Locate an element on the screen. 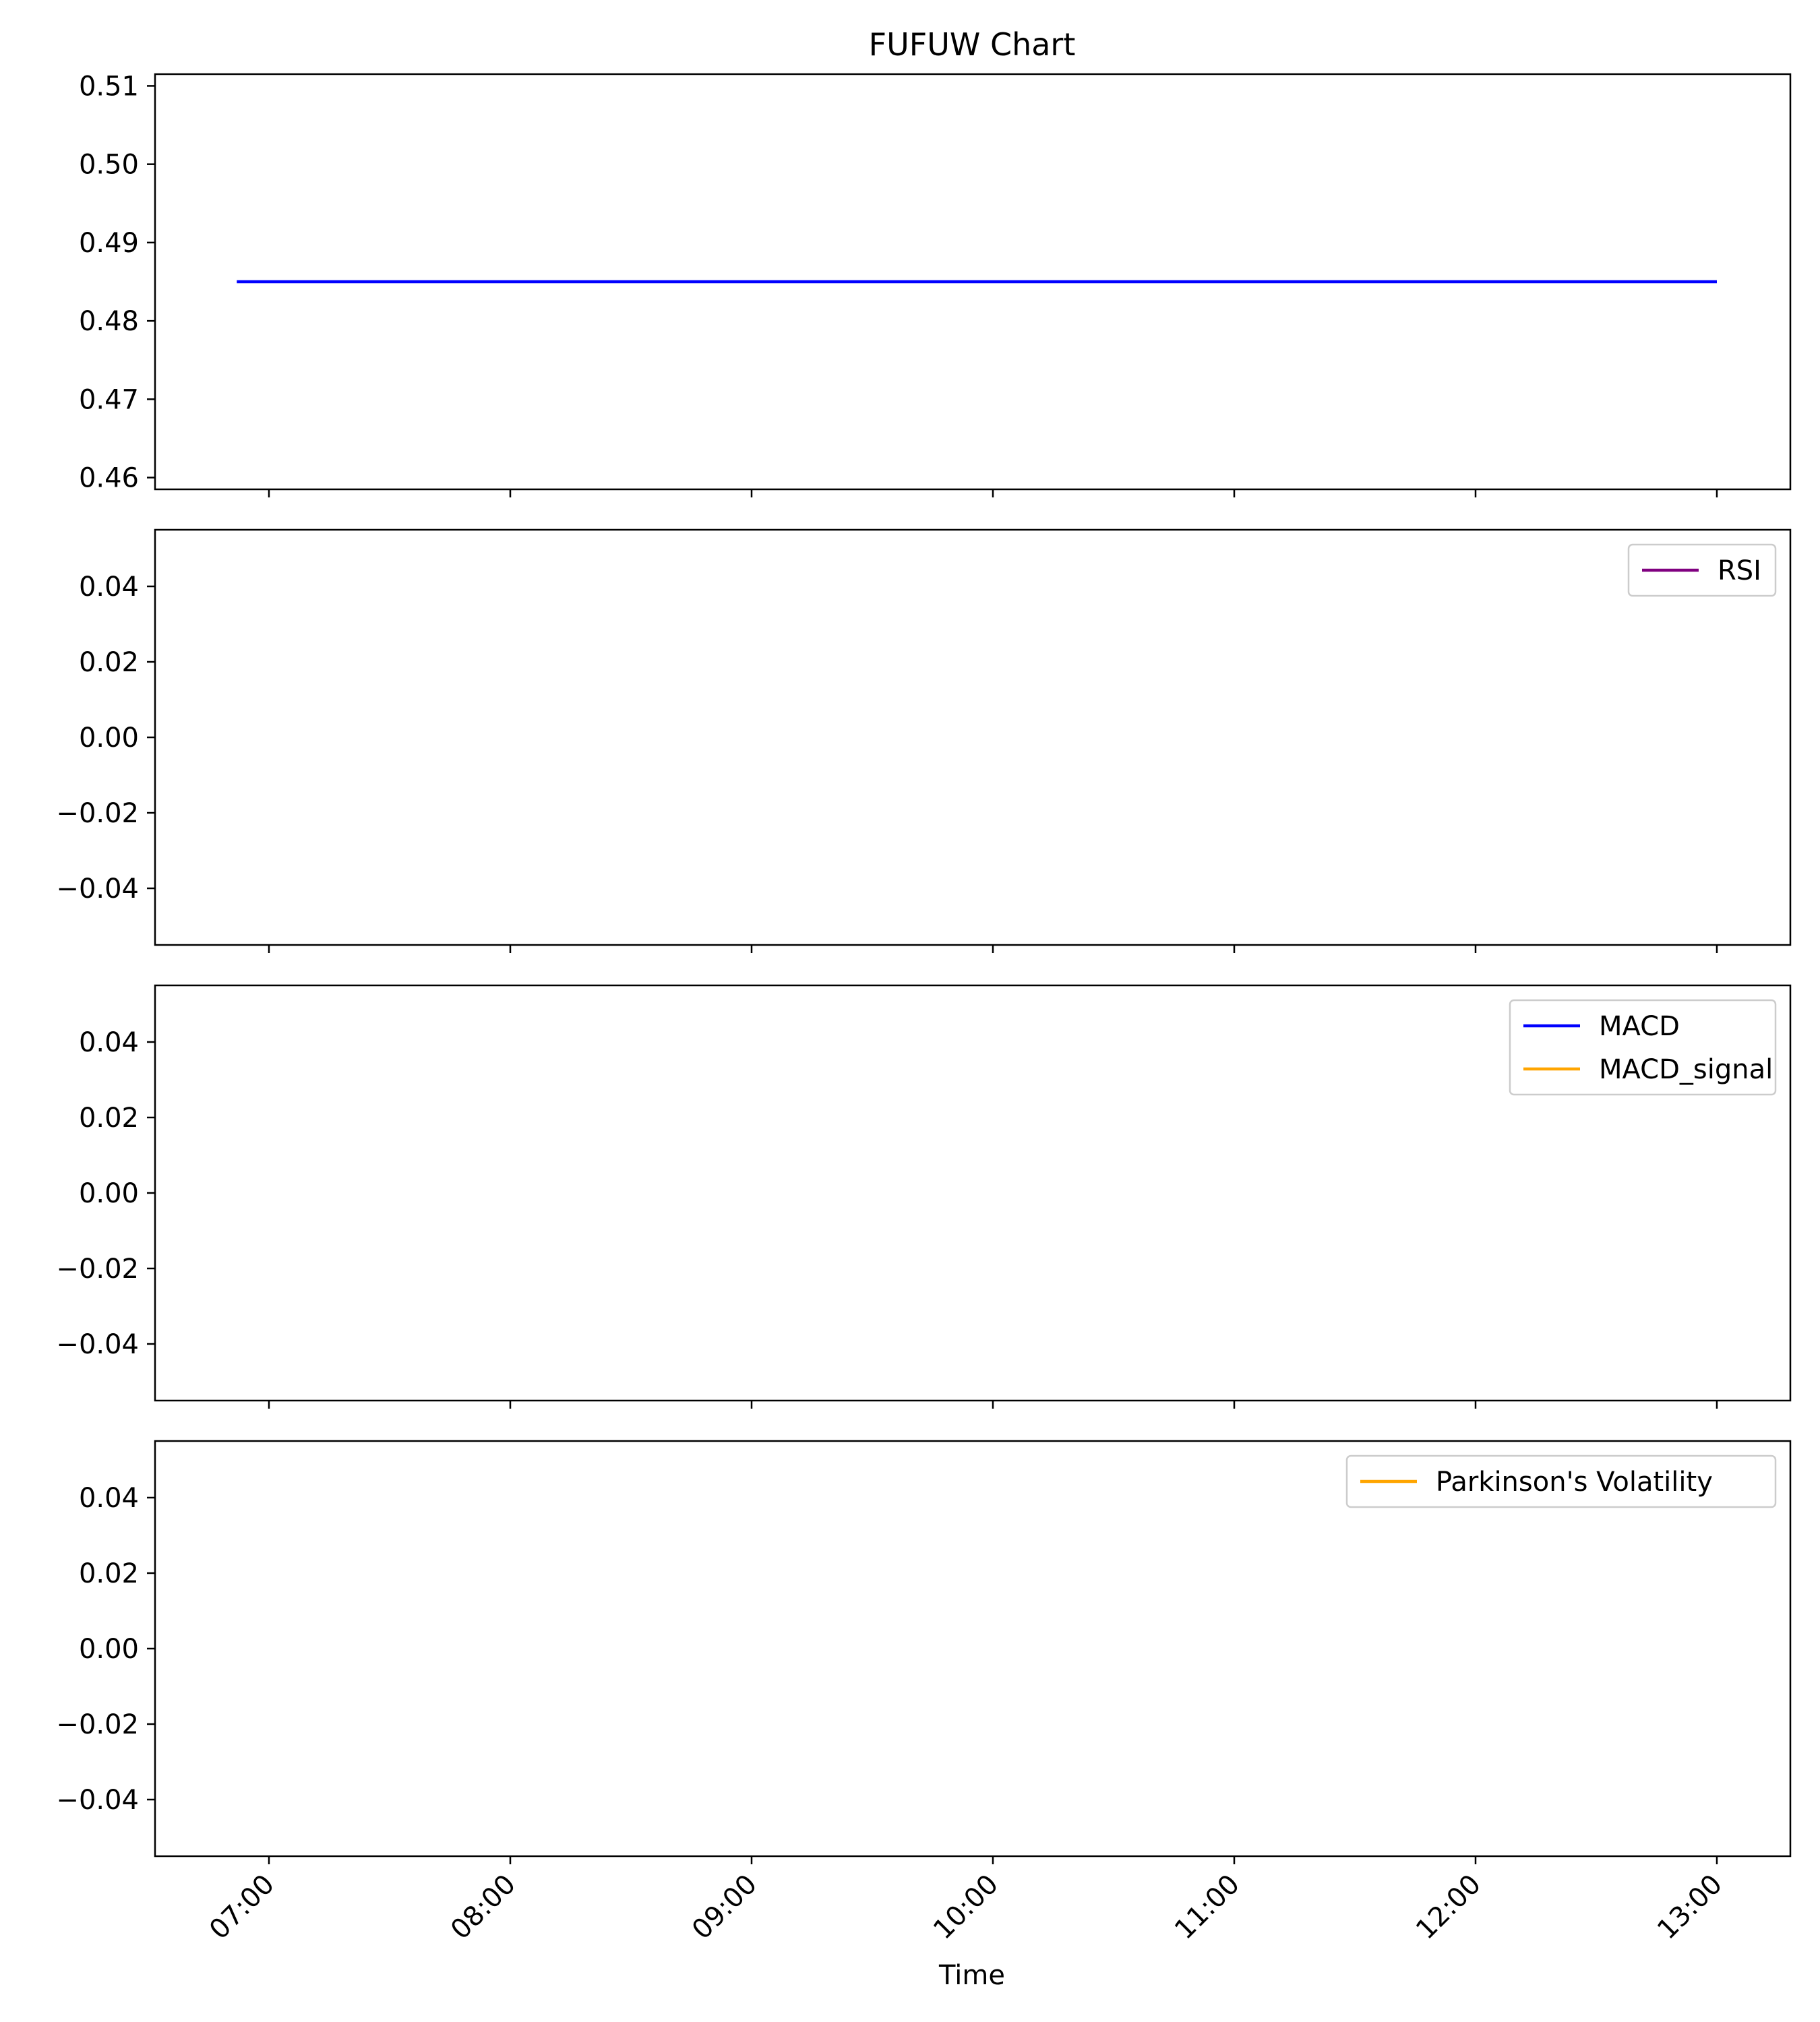 Image resolution: width=1820 pixels, height=2022 pixels. y-tick-label: 0.49 is located at coordinates (109, 243).